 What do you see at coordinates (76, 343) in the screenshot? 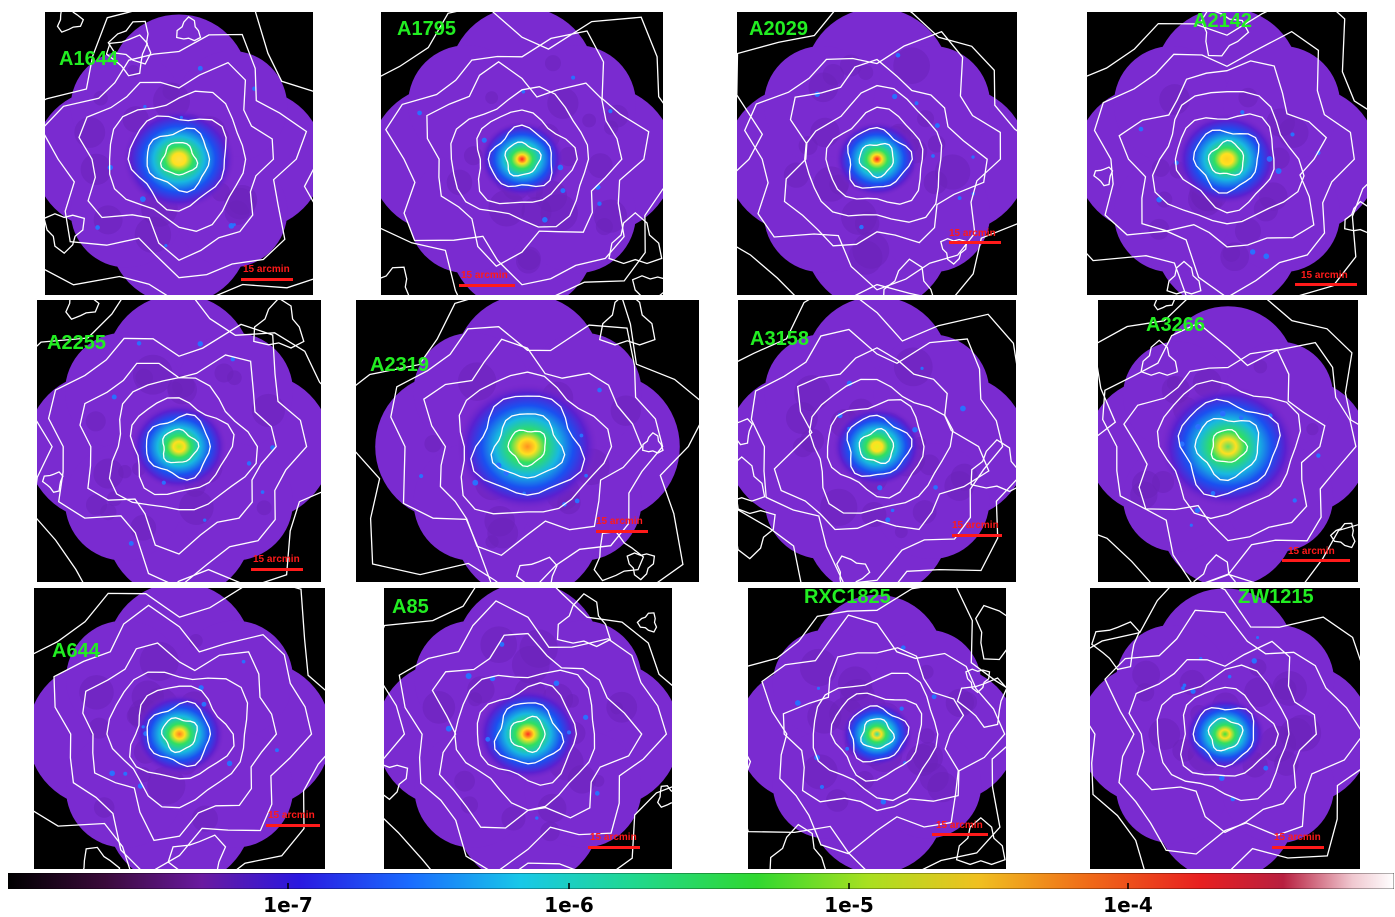
I see `cluster-name-label: A2255` at bounding box center [76, 343].